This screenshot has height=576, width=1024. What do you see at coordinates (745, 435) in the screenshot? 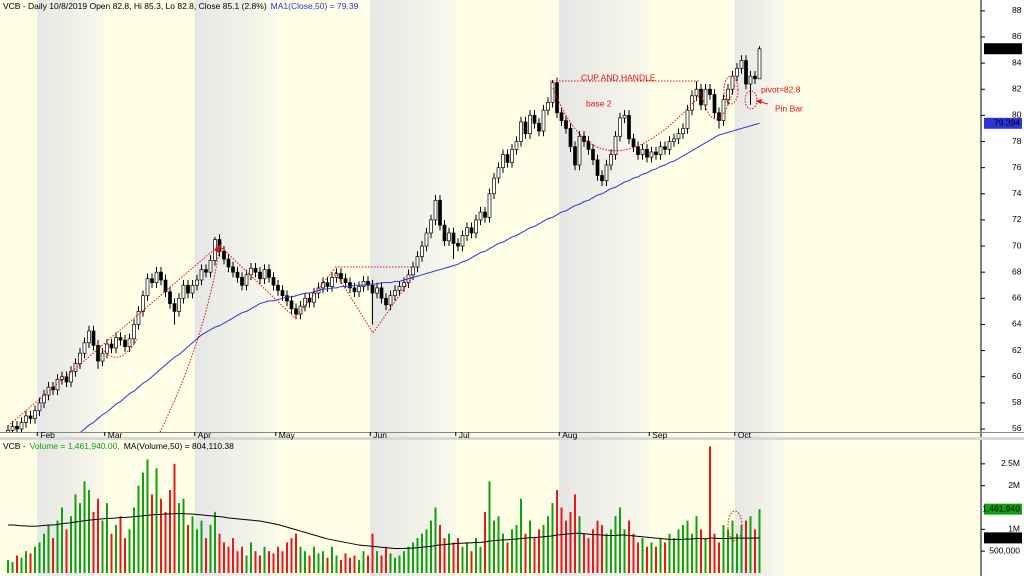
I see `x-tick-label: Oct` at bounding box center [745, 435].